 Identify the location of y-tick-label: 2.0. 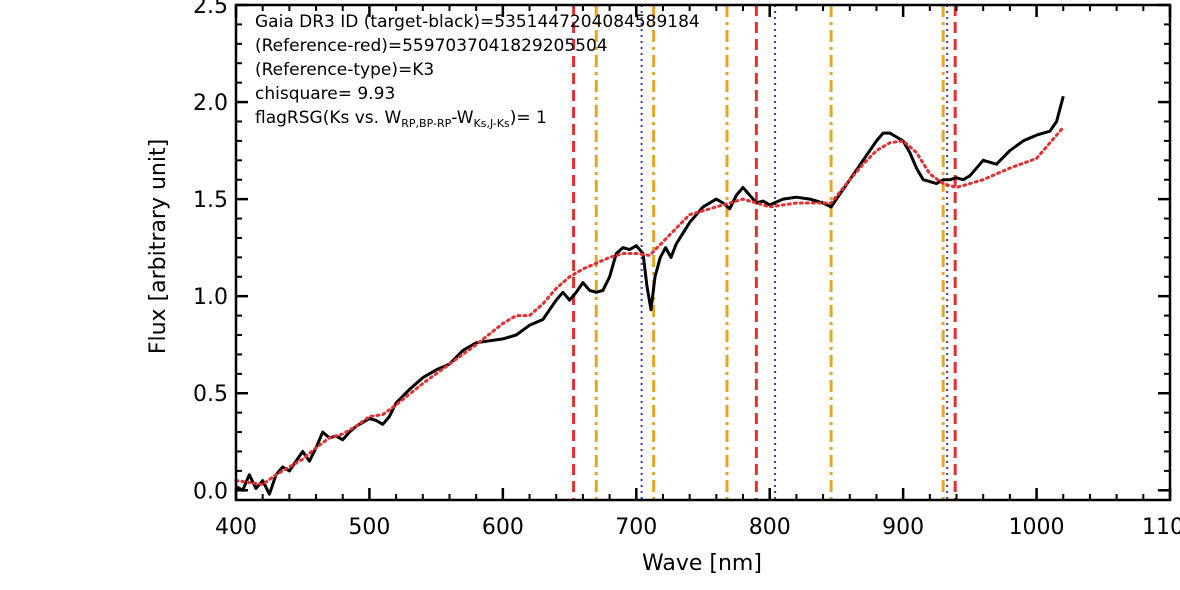
(210, 103).